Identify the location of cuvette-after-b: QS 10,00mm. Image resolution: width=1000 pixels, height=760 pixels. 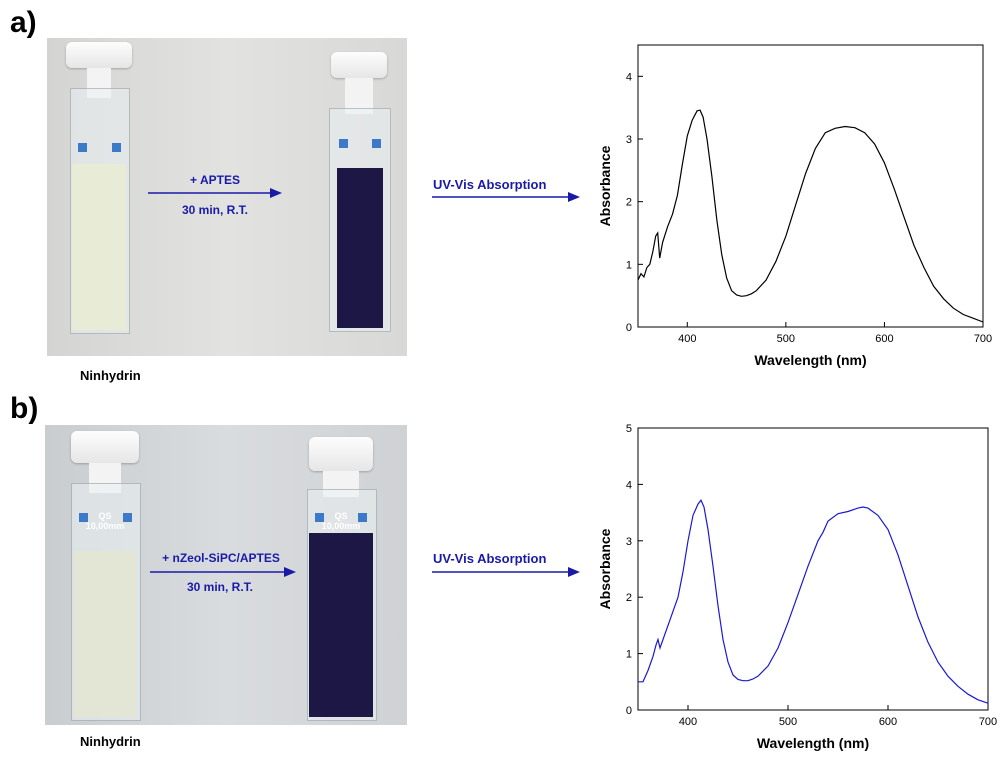
(341, 580).